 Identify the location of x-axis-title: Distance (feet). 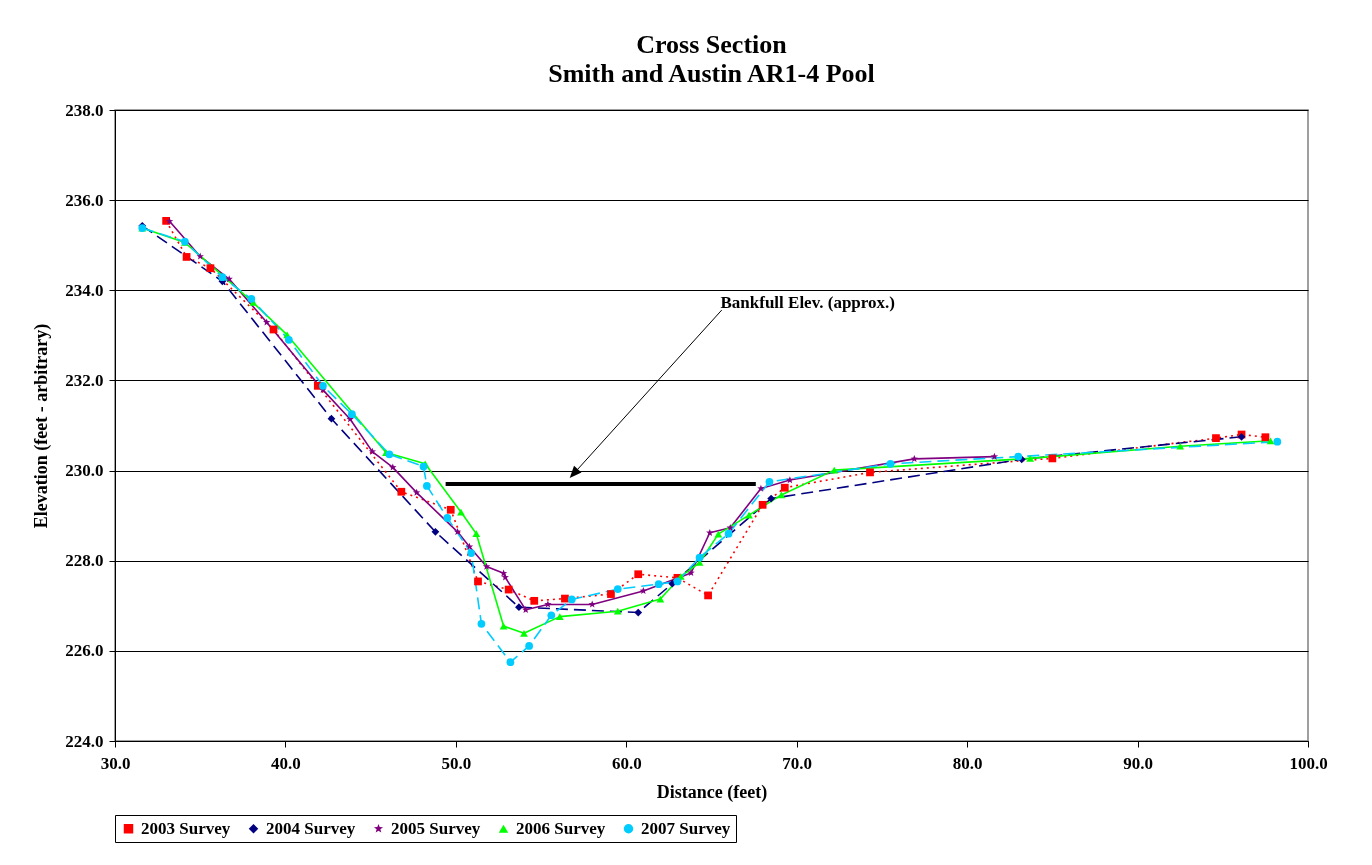
(712, 792).